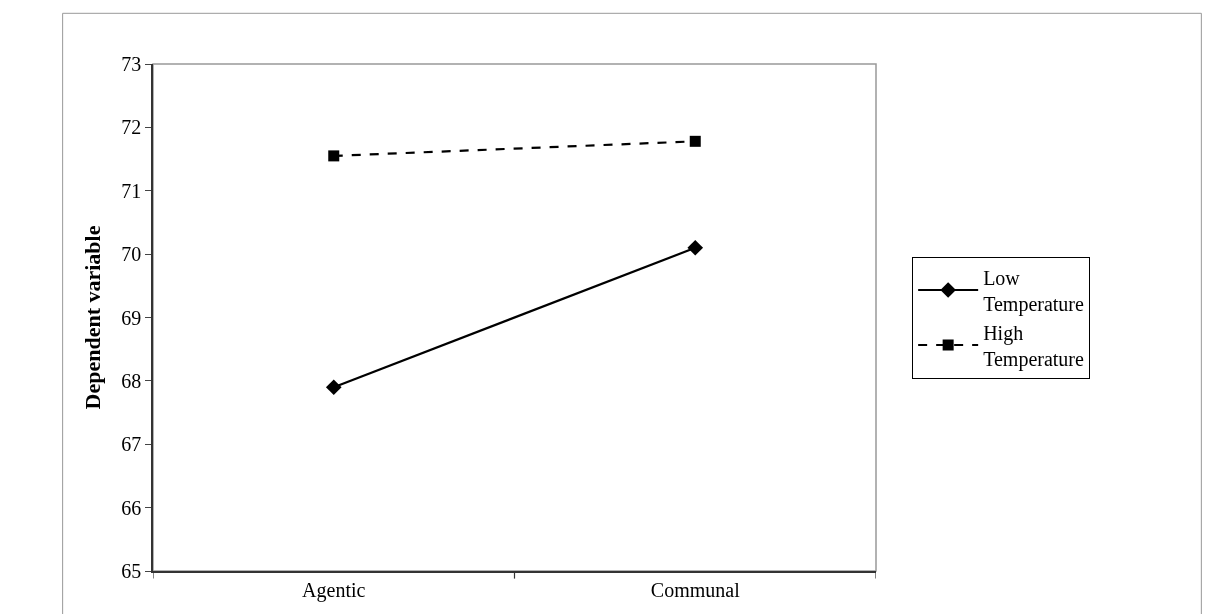 The image size is (1216, 614). What do you see at coordinates (131, 571) in the screenshot?
I see `y-tick-label: 65` at bounding box center [131, 571].